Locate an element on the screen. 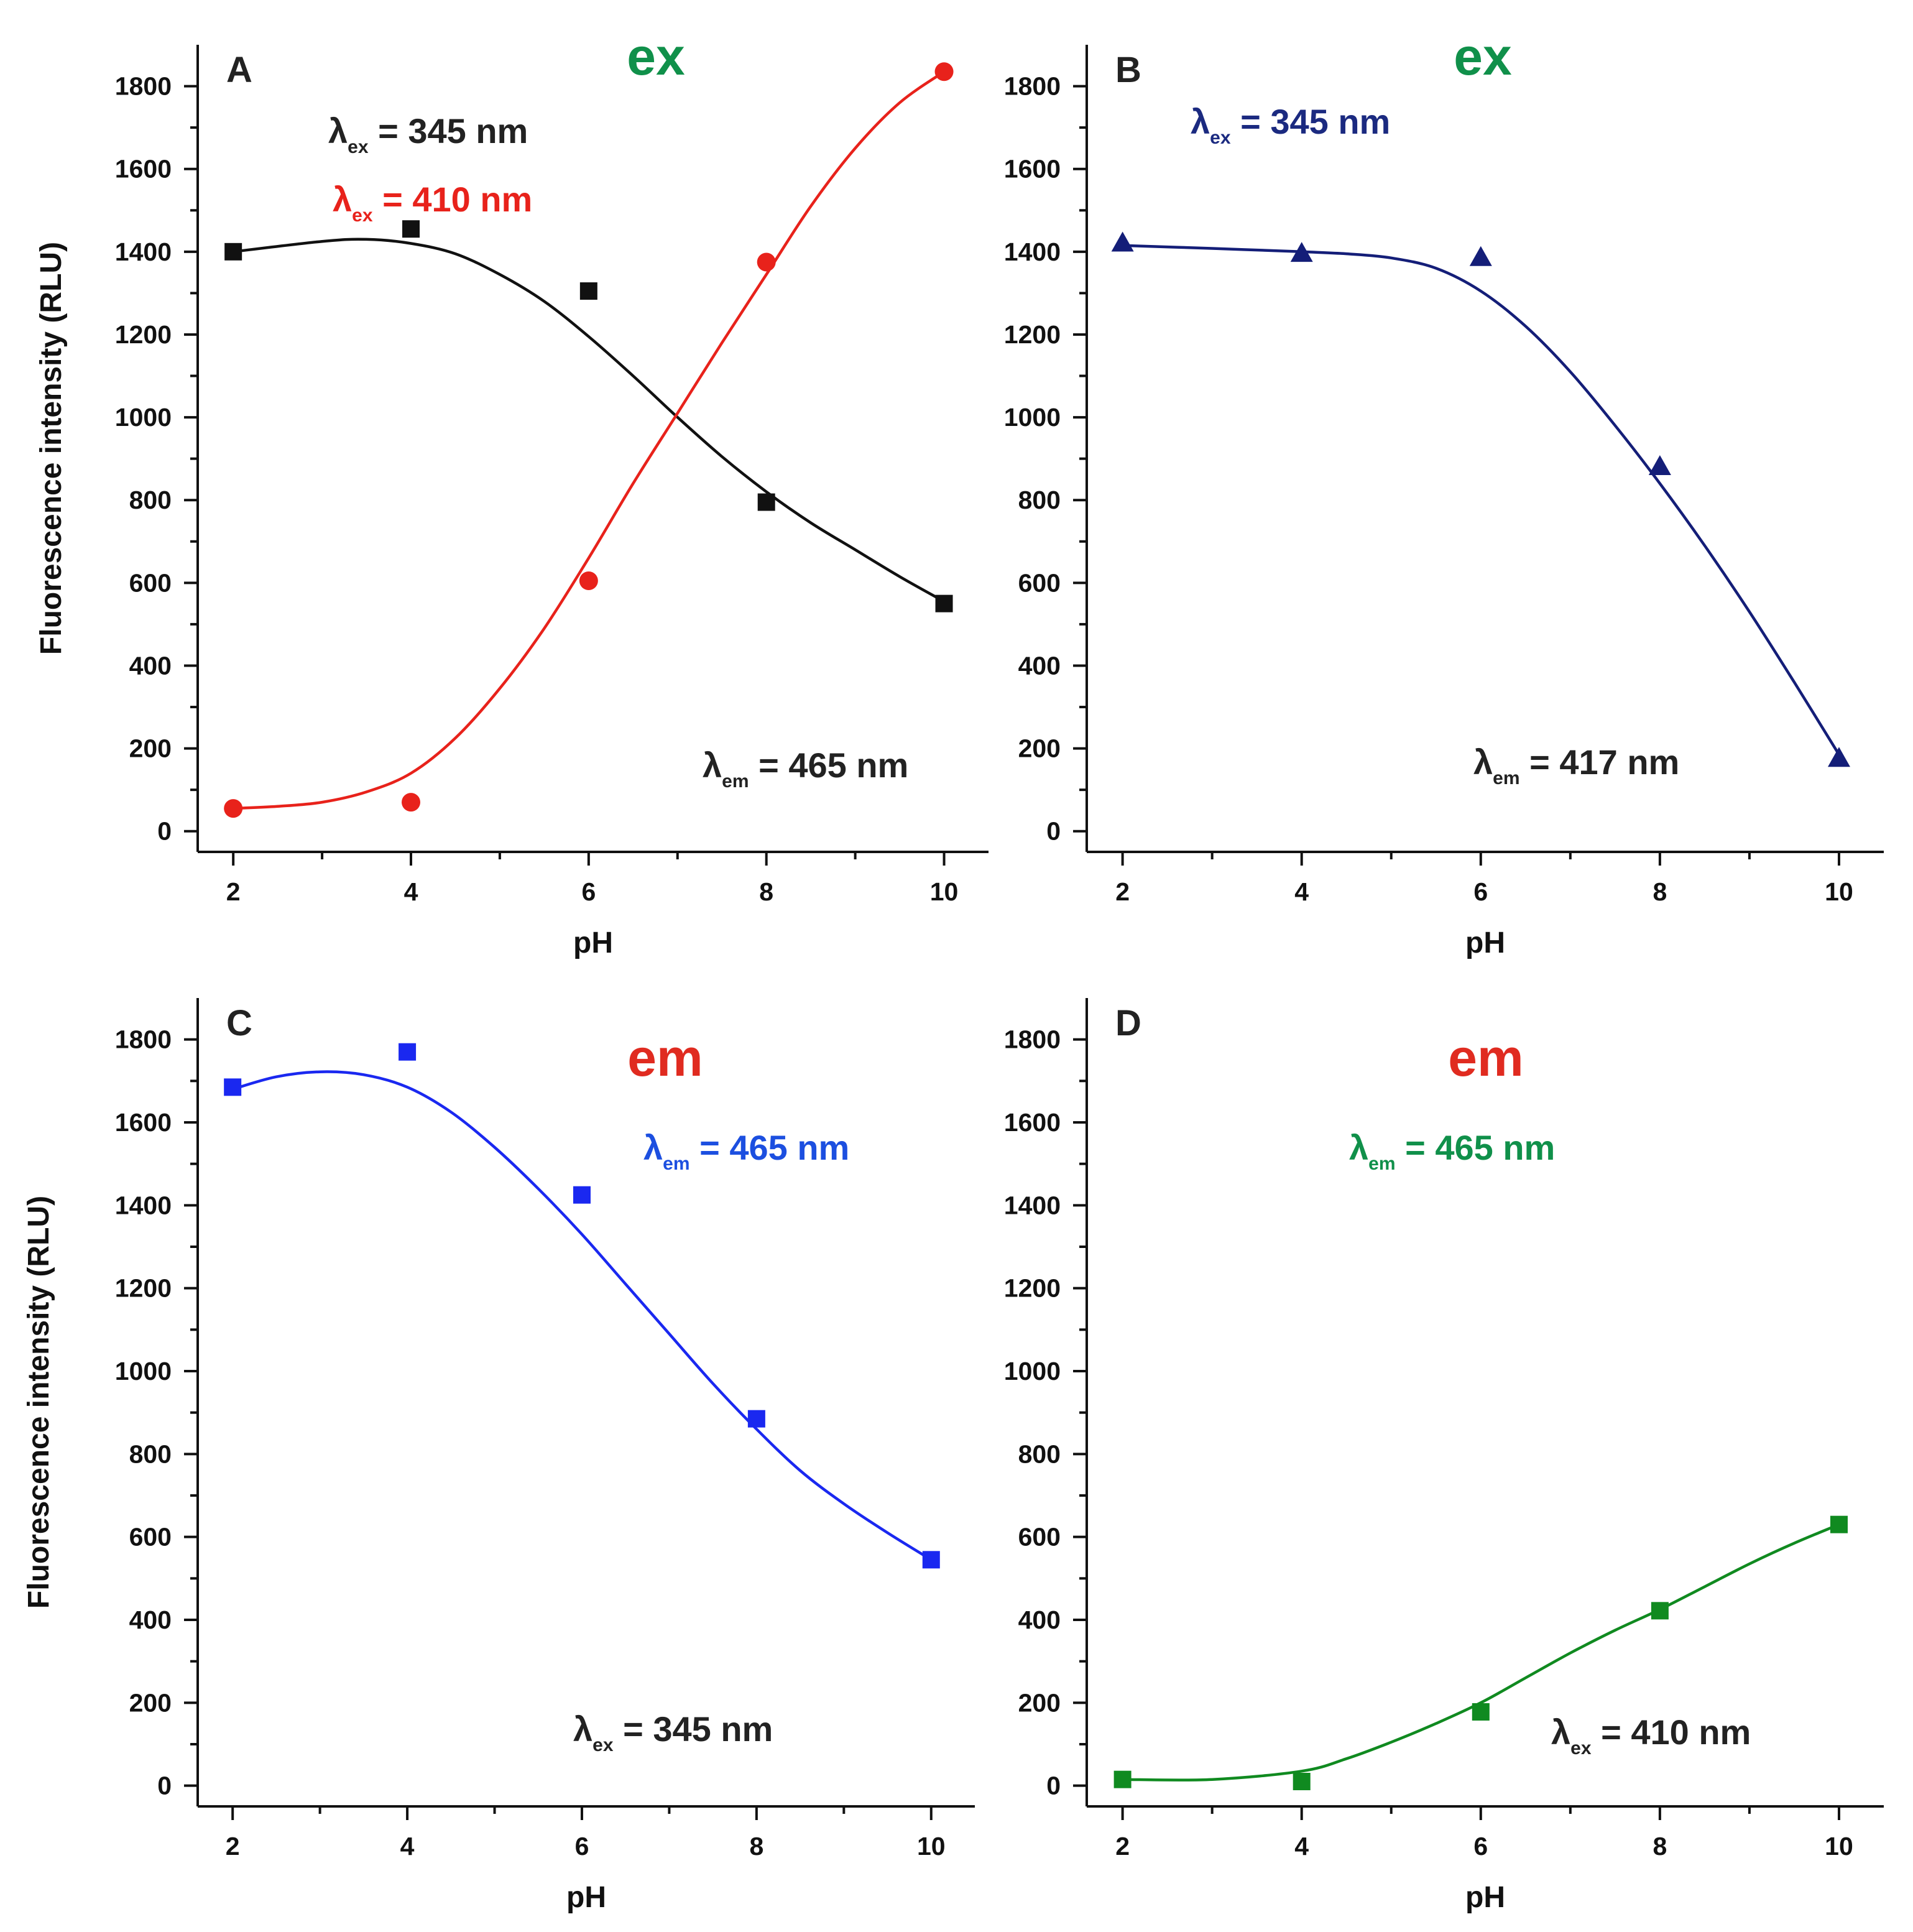 This screenshot has height=1932, width=1913. y-tick-label: 600 is located at coordinates (150, 583).